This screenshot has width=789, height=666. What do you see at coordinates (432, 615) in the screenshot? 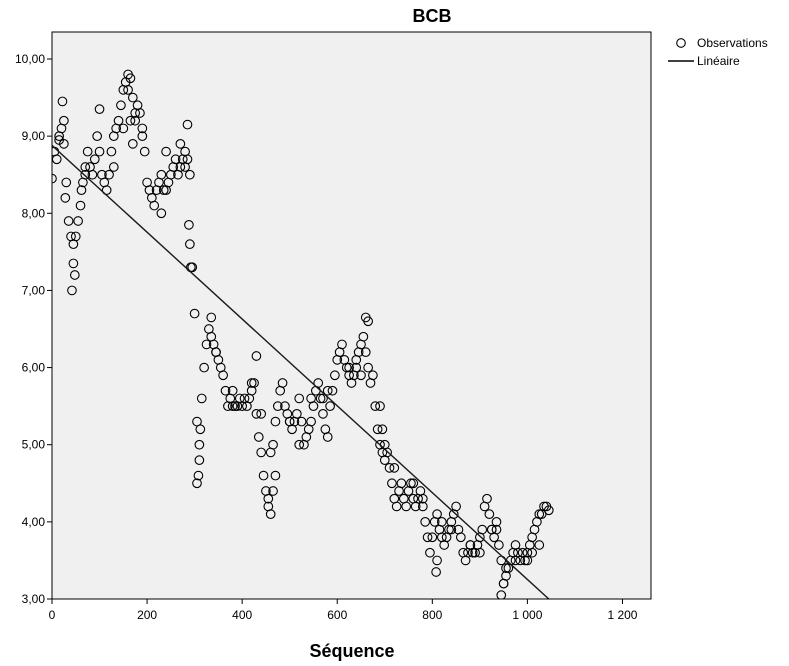
I see `x-tick-label: 800` at bounding box center [432, 615].